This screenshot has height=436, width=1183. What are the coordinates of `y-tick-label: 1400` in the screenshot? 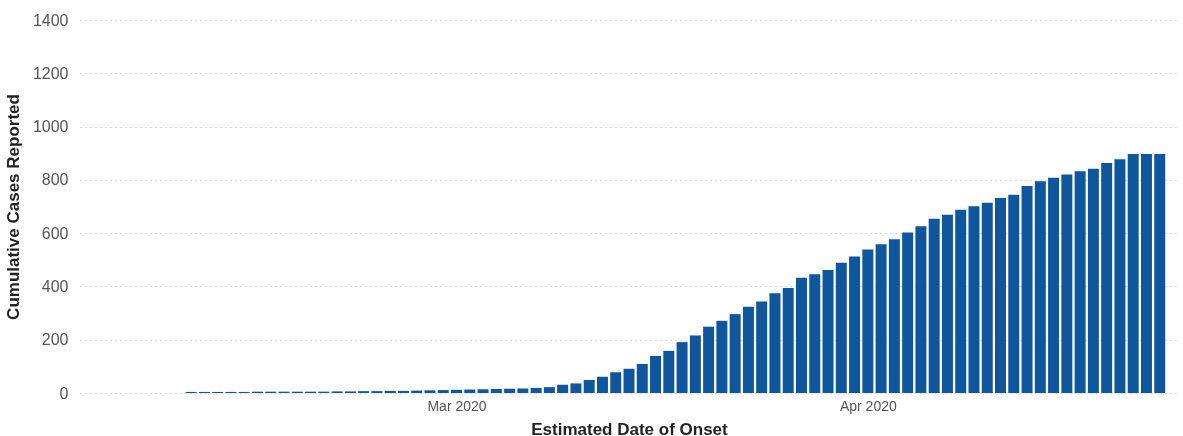 It's located at (50, 20).